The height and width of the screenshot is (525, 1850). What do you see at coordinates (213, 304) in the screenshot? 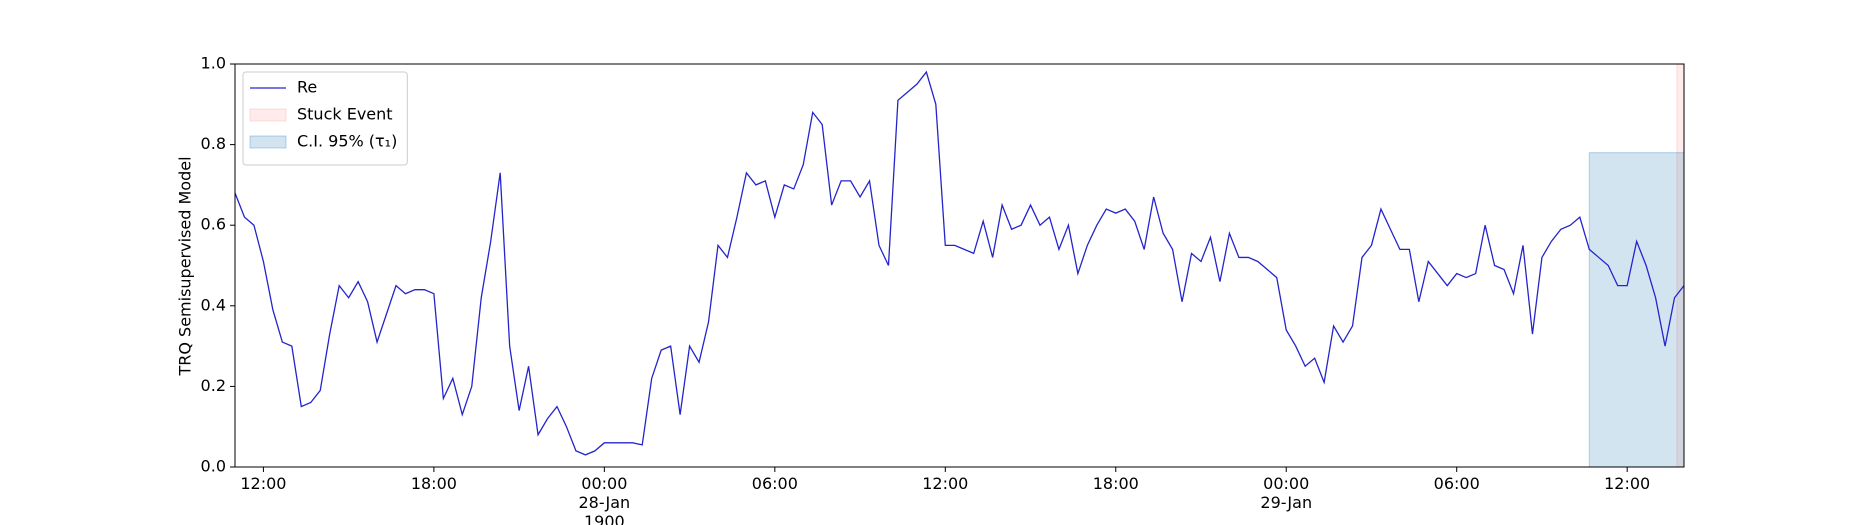
I see `y-tick-label: 0.4` at bounding box center [213, 304].